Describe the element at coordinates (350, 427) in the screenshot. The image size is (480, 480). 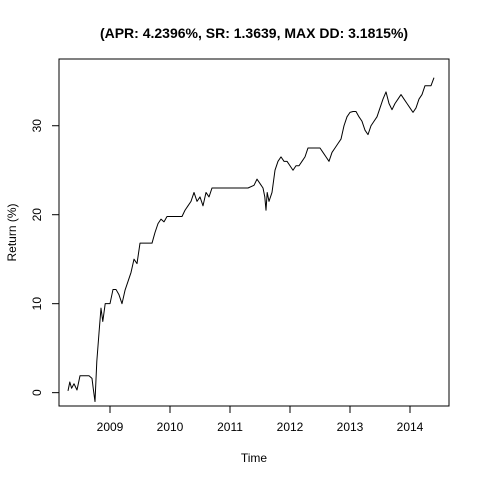
I see `x-tick-label: 2013` at that location.